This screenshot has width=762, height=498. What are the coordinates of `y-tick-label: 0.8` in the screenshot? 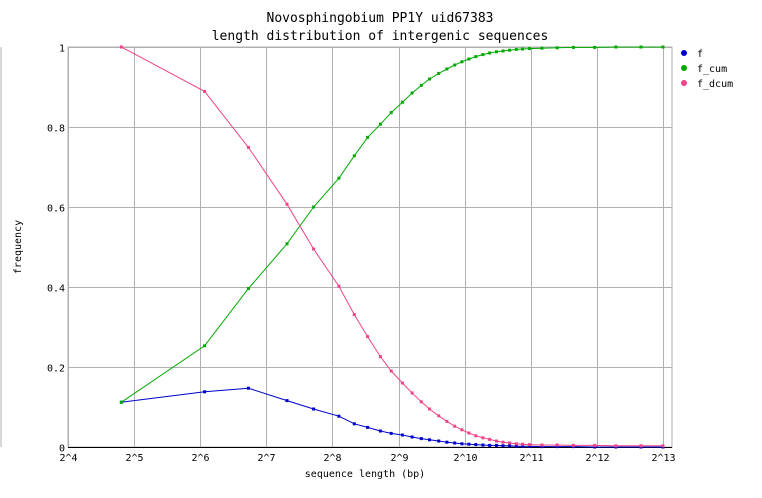 It's located at (56, 129).